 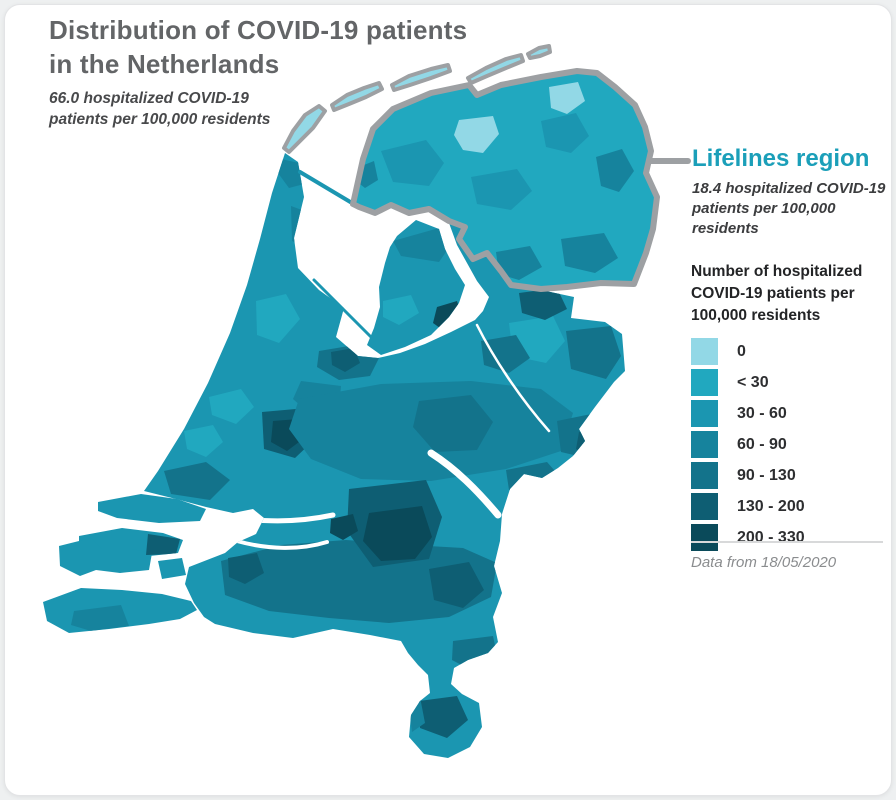 I want to click on houtribdijk-dam, so click(x=344, y=310).